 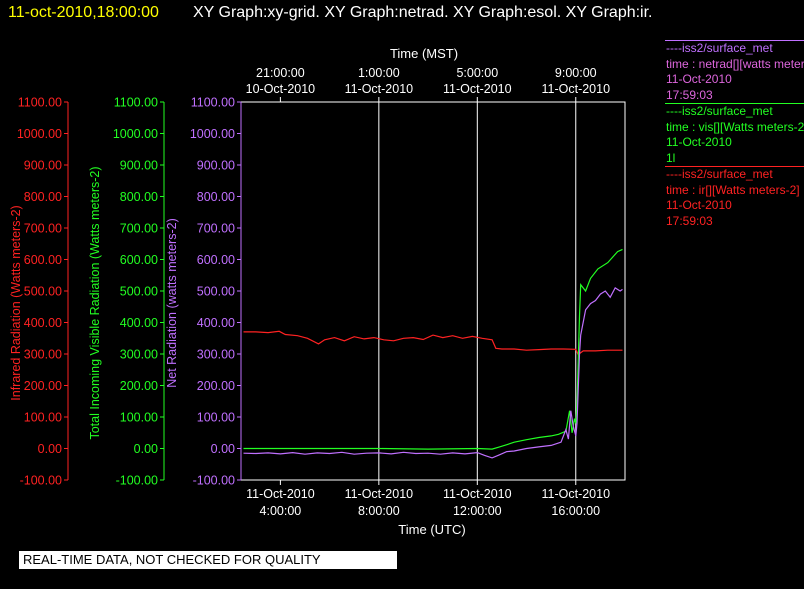 I want to click on y-axis-vis-tick-label: -100.00, so click(x=137, y=481).